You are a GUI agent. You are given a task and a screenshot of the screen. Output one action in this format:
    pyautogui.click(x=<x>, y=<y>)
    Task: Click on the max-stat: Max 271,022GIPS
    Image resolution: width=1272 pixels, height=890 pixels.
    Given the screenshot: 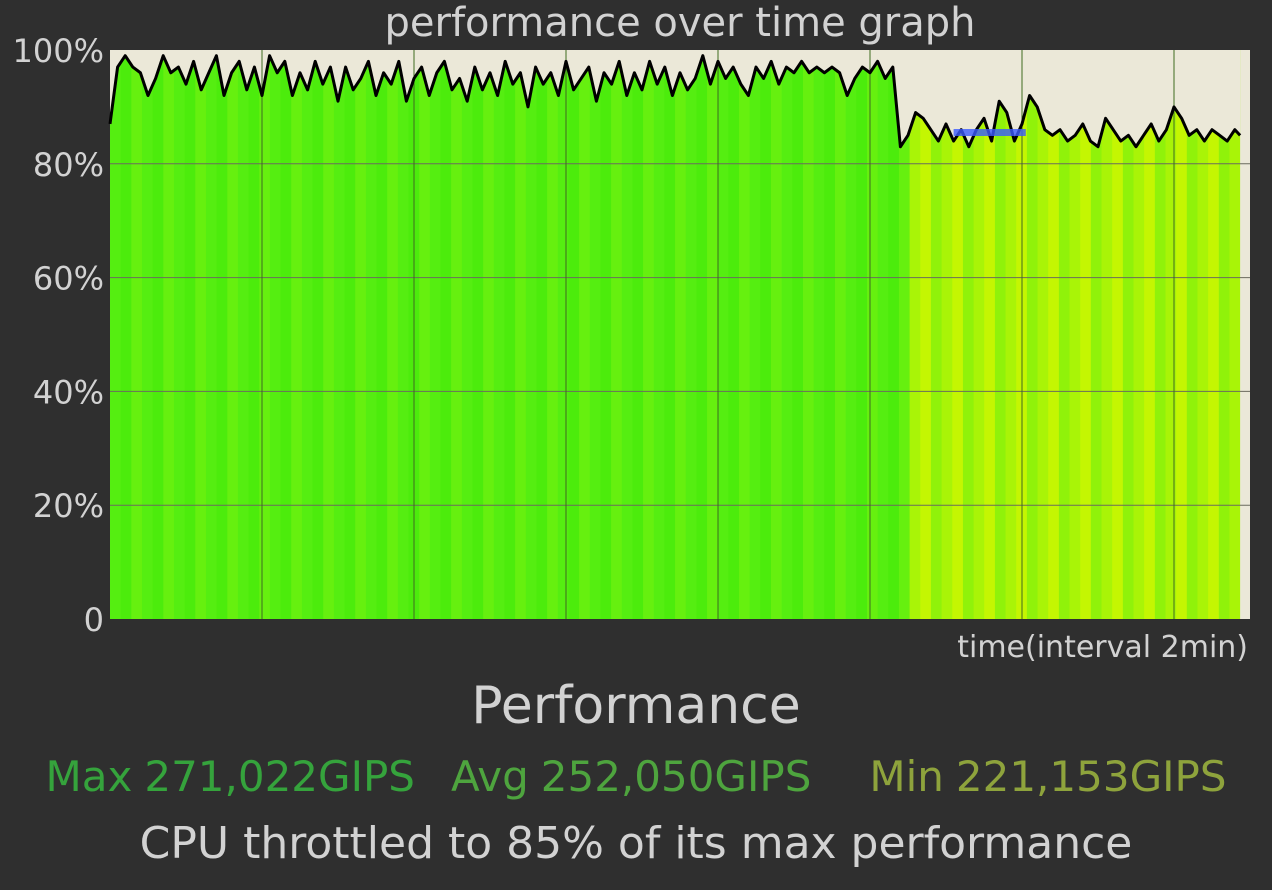 What is the action you would take?
    pyautogui.click(x=230, y=780)
    